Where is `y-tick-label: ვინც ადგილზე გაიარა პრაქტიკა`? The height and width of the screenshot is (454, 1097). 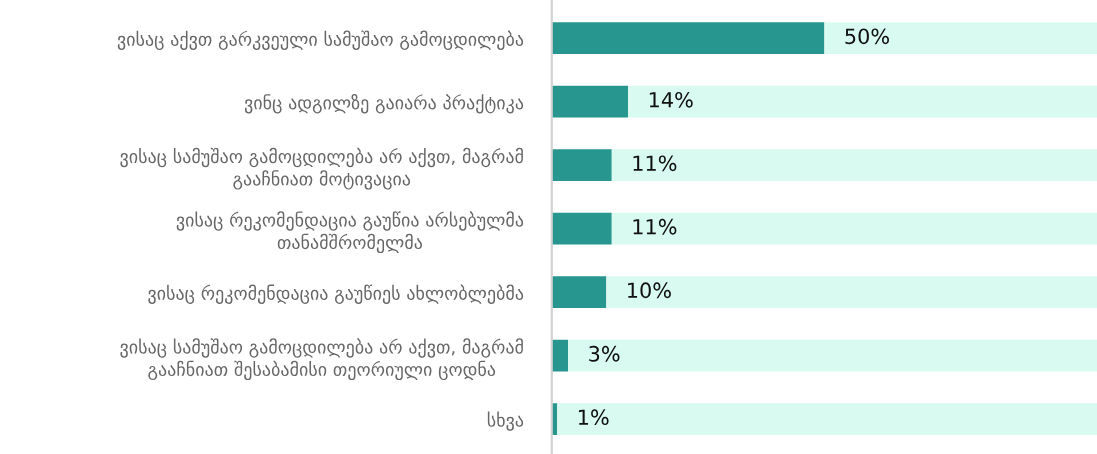
y-tick-label: ვინც ადგილზე გაიარა პრაქტიკა is located at coordinates (384, 104).